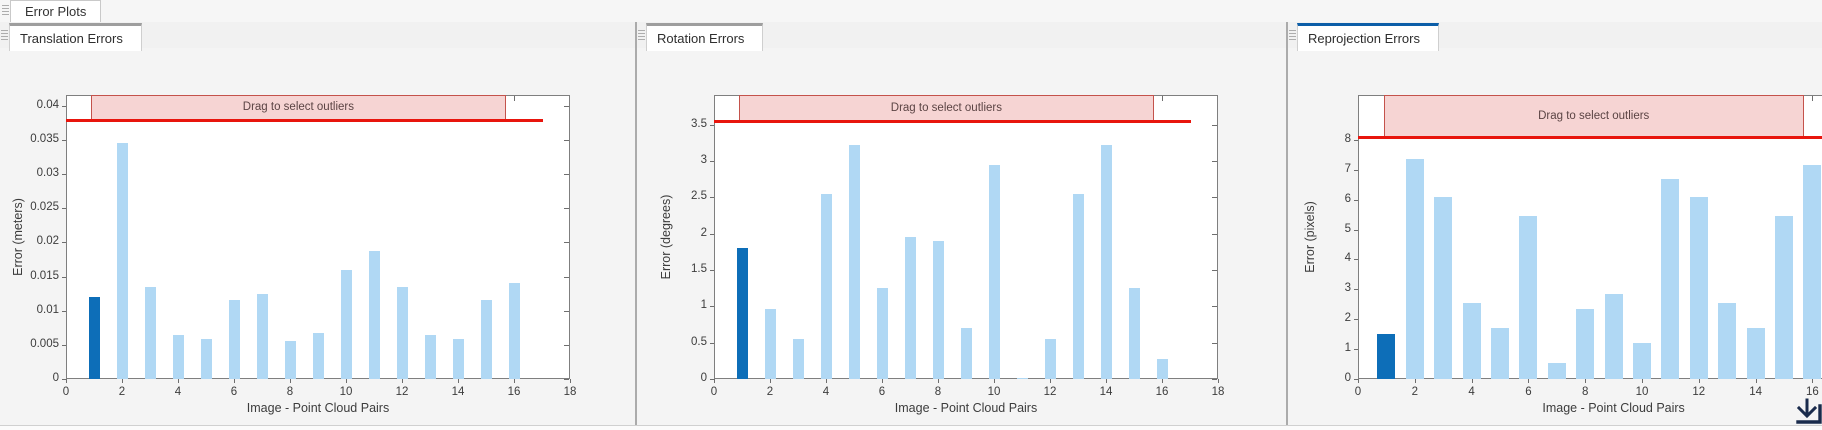 The height and width of the screenshot is (430, 1822). Describe the element at coordinates (570, 392) in the screenshot. I see `x-tick-label: 18` at that location.